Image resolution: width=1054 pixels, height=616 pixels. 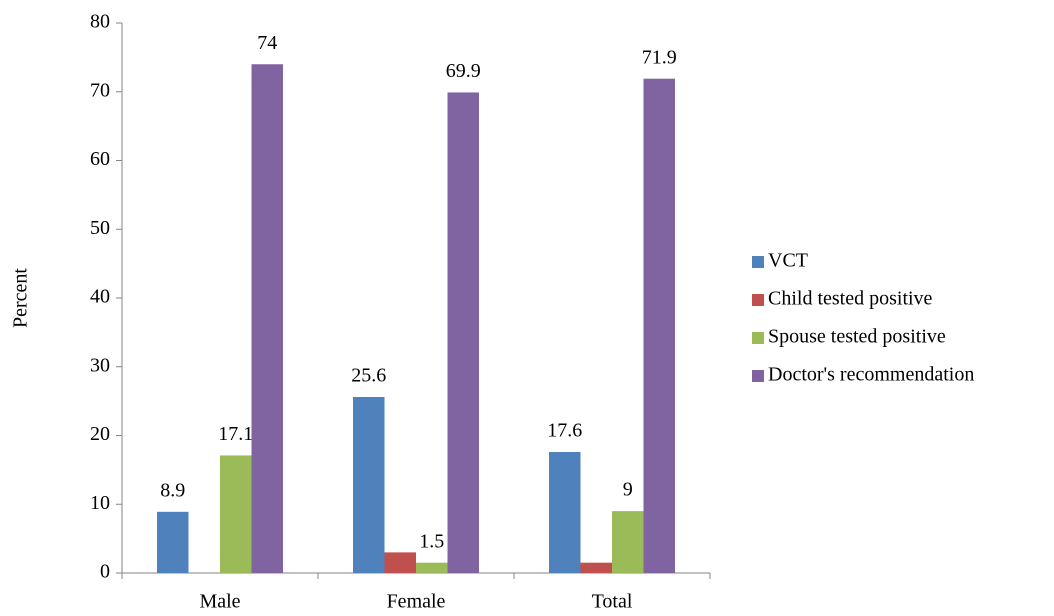 I want to click on y-tick-label: 20, so click(x=100, y=434).